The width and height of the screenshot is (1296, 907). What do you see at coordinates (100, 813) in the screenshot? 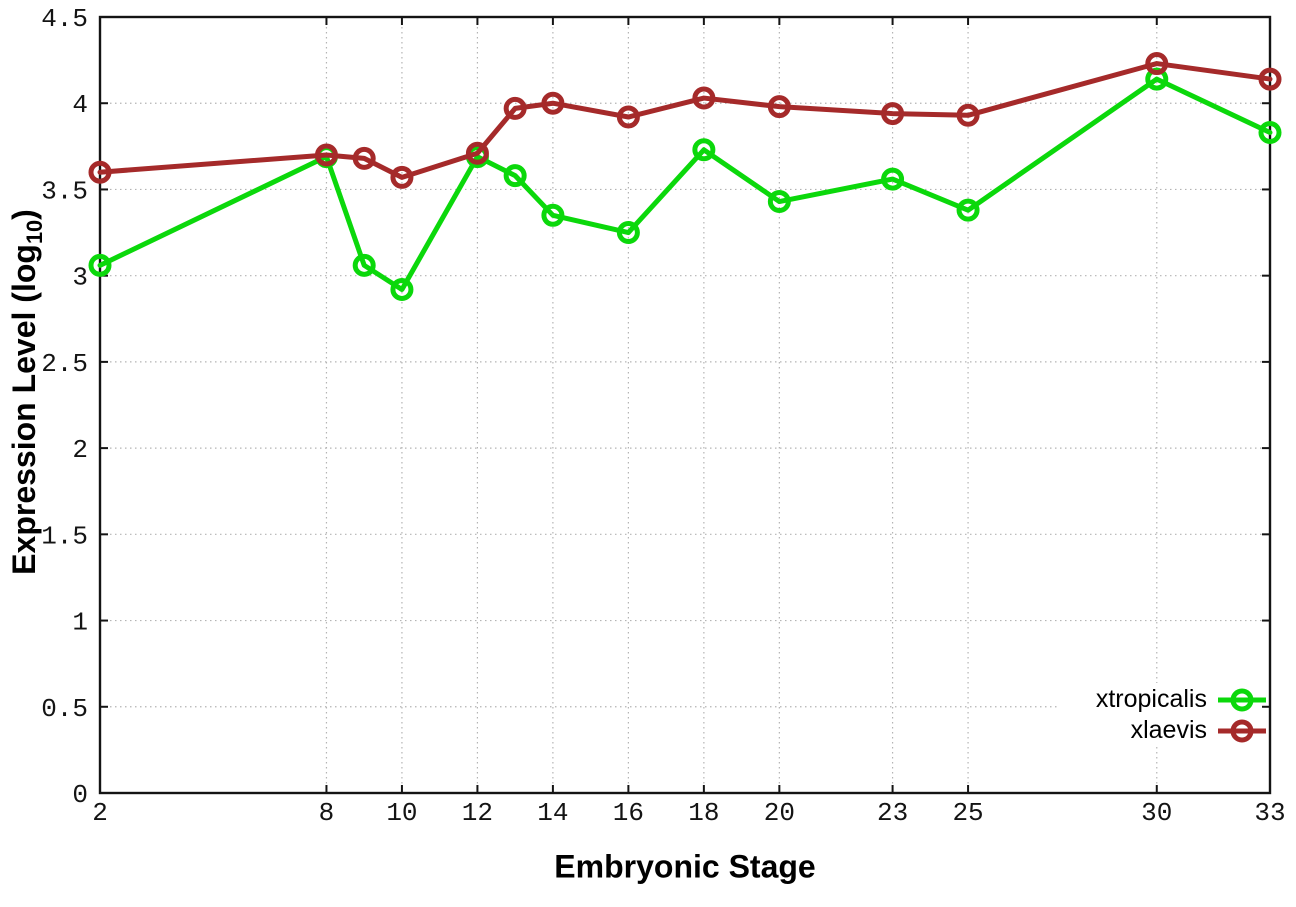
I see `x-tick-label: 2` at bounding box center [100, 813].